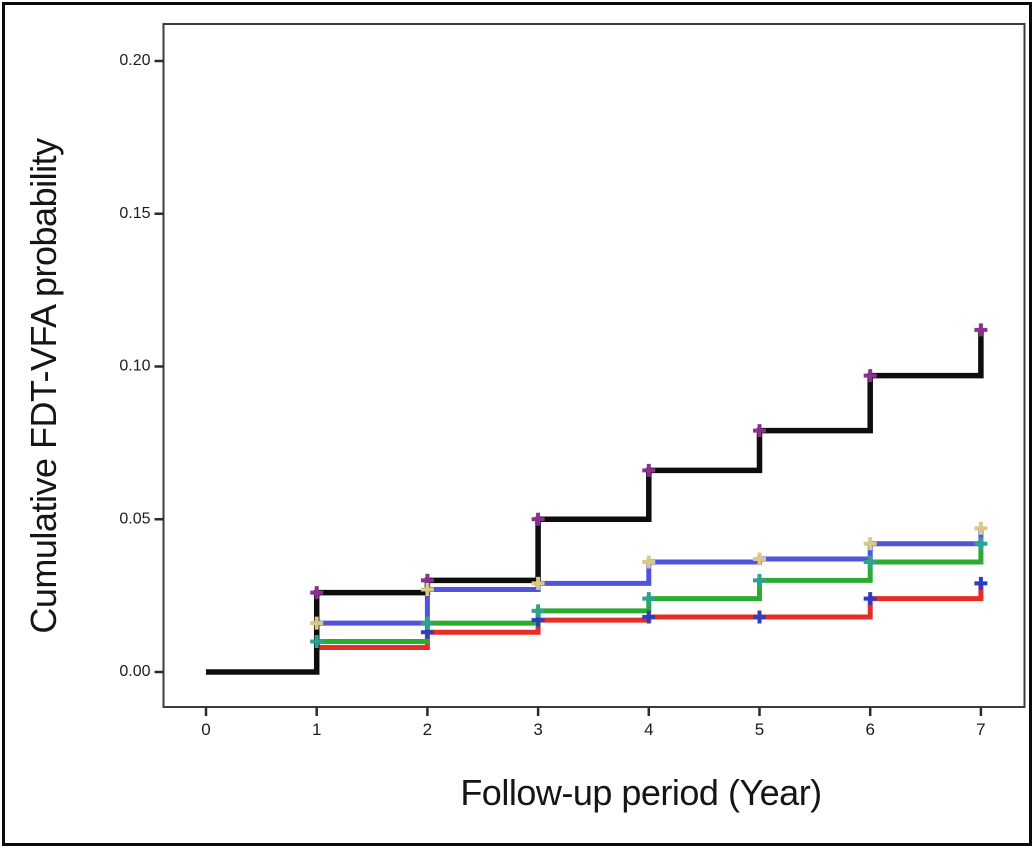 The width and height of the screenshot is (1034, 848). Describe the element at coordinates (980, 729) in the screenshot. I see `x-tick-label: 7` at that location.